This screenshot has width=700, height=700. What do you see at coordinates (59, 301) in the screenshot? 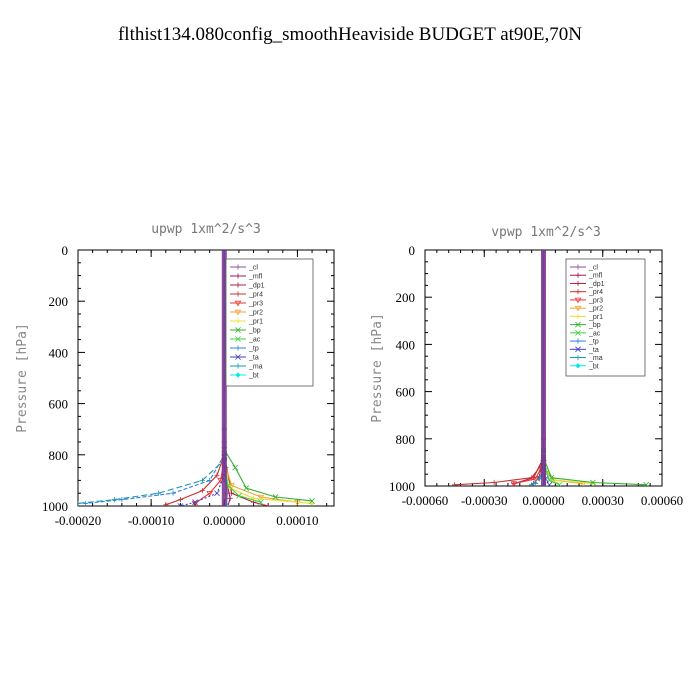
I see `y-tick-label: 200` at bounding box center [59, 301].